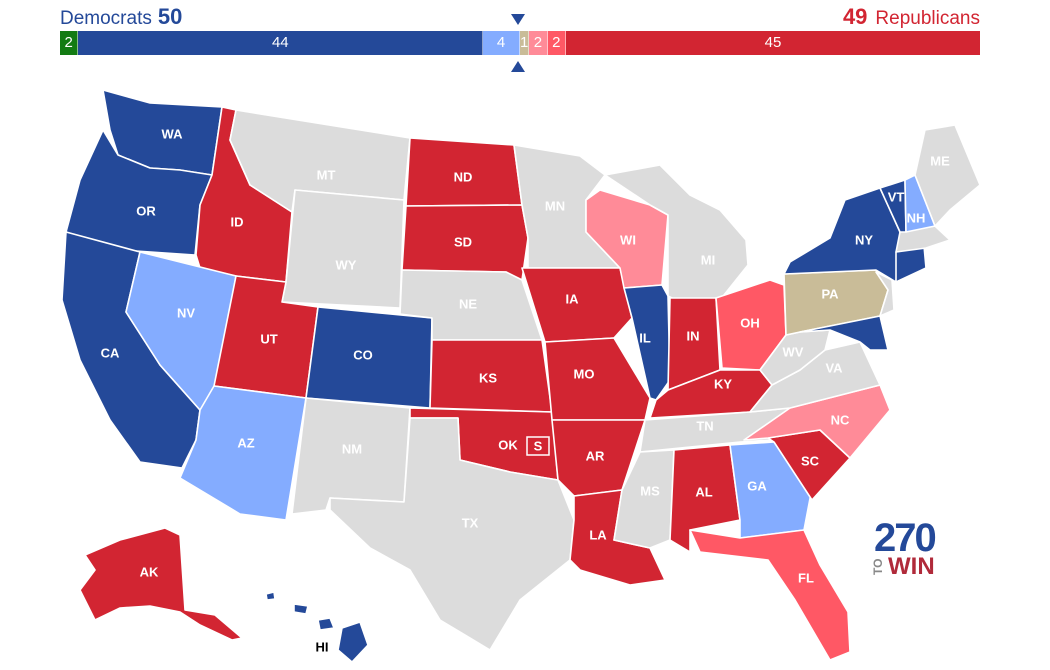  Describe the element at coordinates (916, 217) in the screenshot. I see `state-label-NH: NH` at that location.